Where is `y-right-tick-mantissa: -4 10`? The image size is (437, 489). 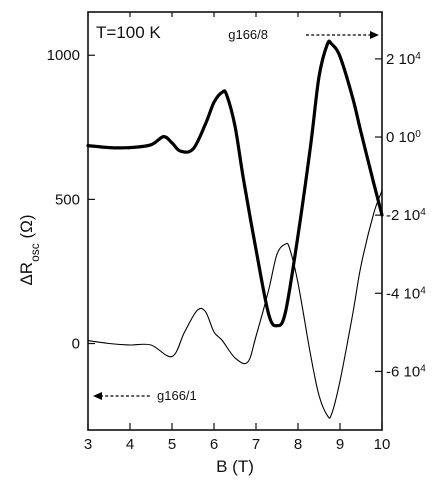
y-right-tick-mantissa: -4 10 is located at coordinates (403, 293).